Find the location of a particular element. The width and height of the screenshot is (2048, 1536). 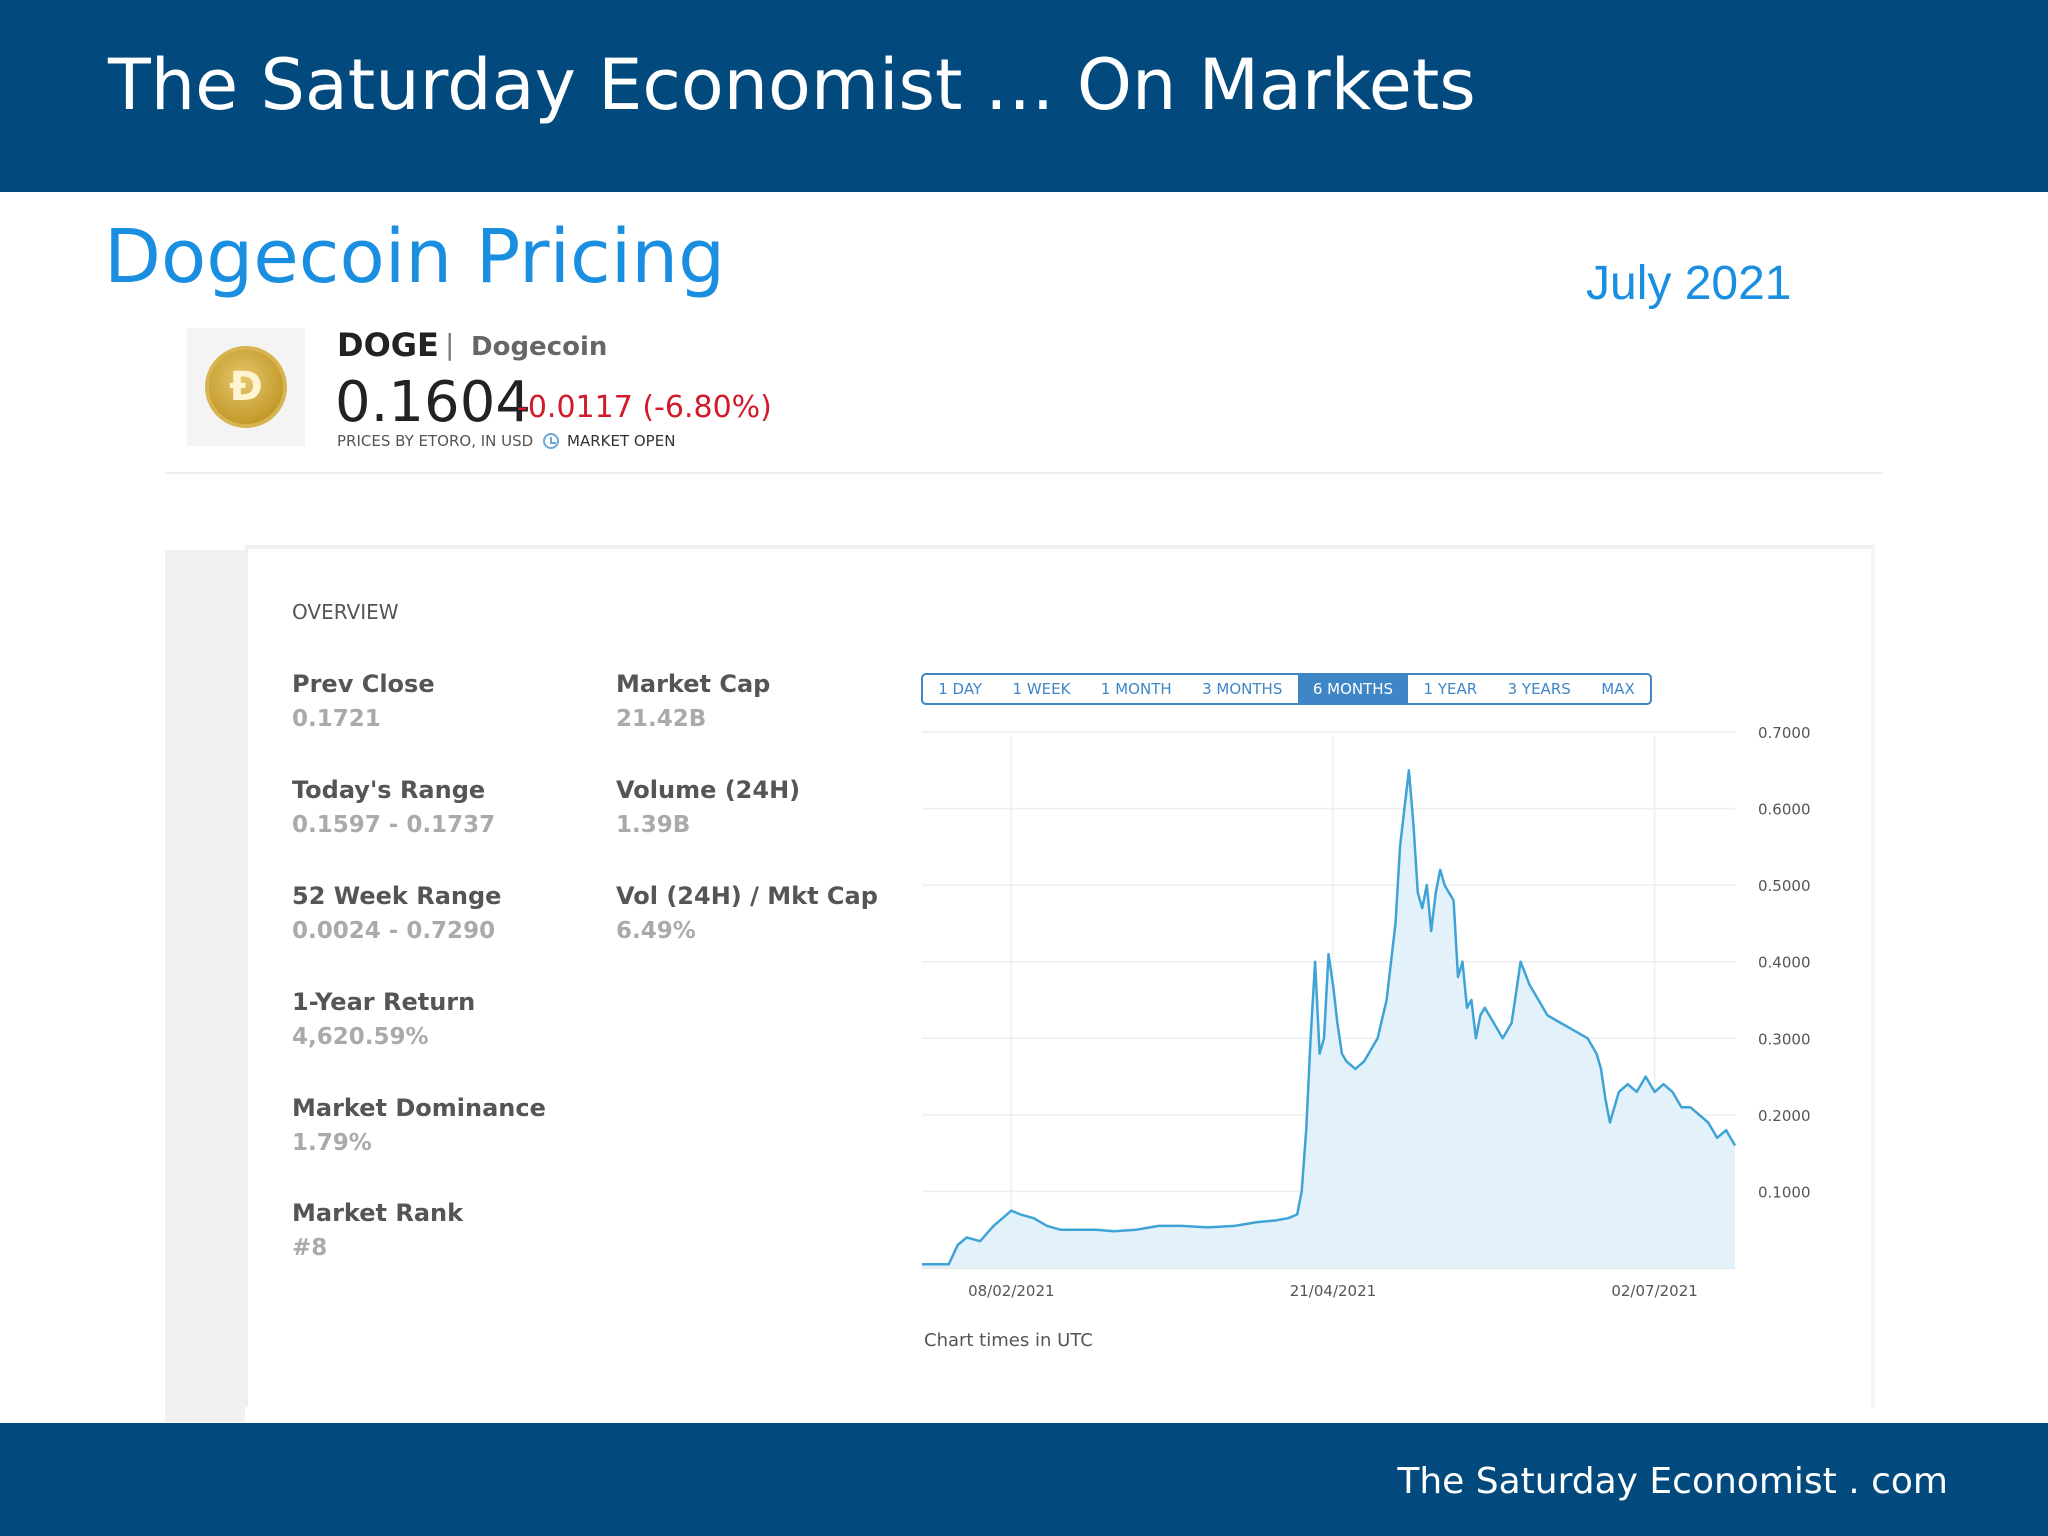

coin-ticker: DOGE is located at coordinates (388, 345).